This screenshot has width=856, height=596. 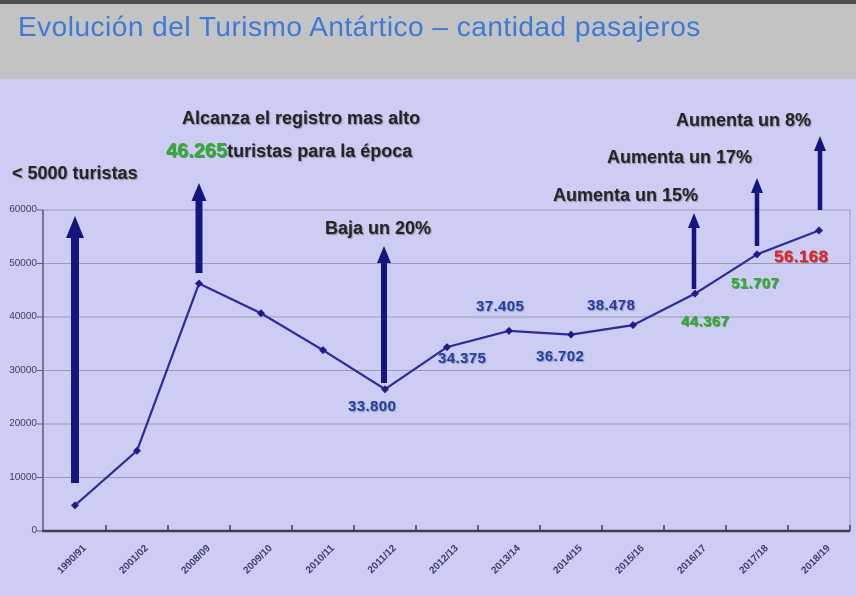 I want to click on annotation-text: Aumenta un 15%, so click(x=626, y=195).